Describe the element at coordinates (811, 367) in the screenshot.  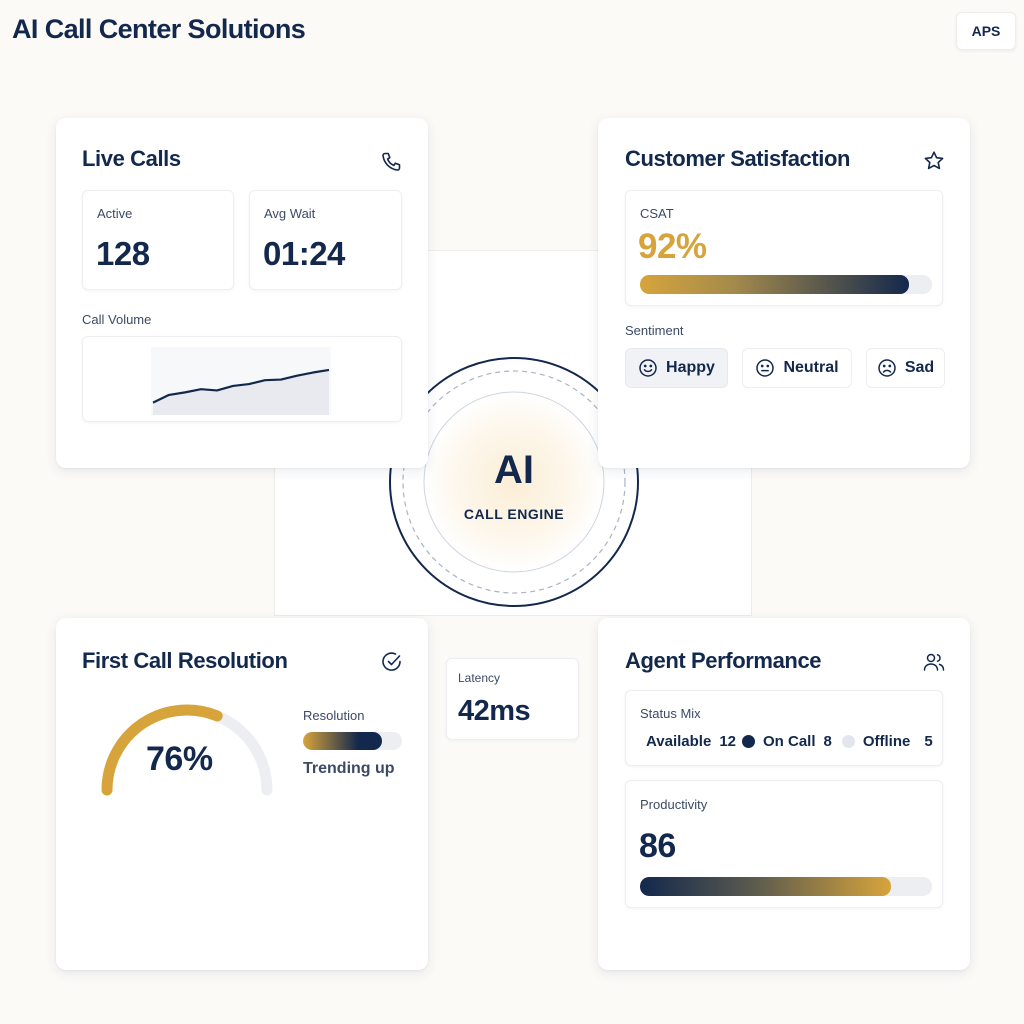
I see `sentiment-neutral-label: Neutral` at that location.